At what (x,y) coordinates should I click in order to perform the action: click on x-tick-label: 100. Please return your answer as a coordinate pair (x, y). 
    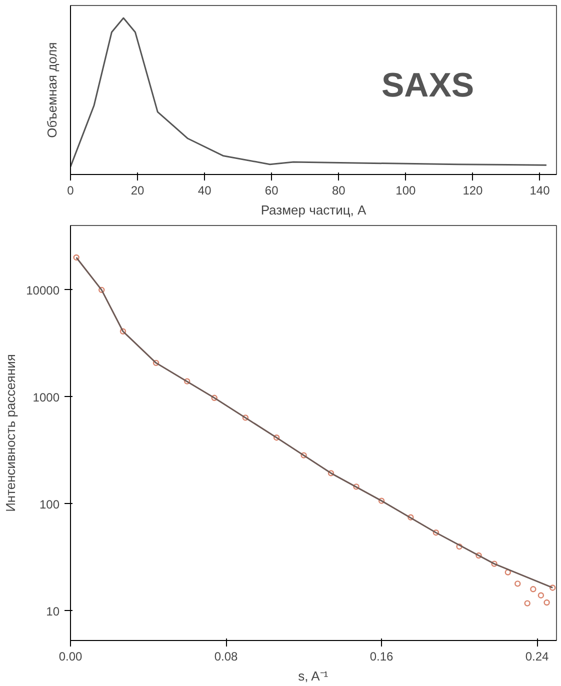
    Looking at the image, I should click on (406, 191).